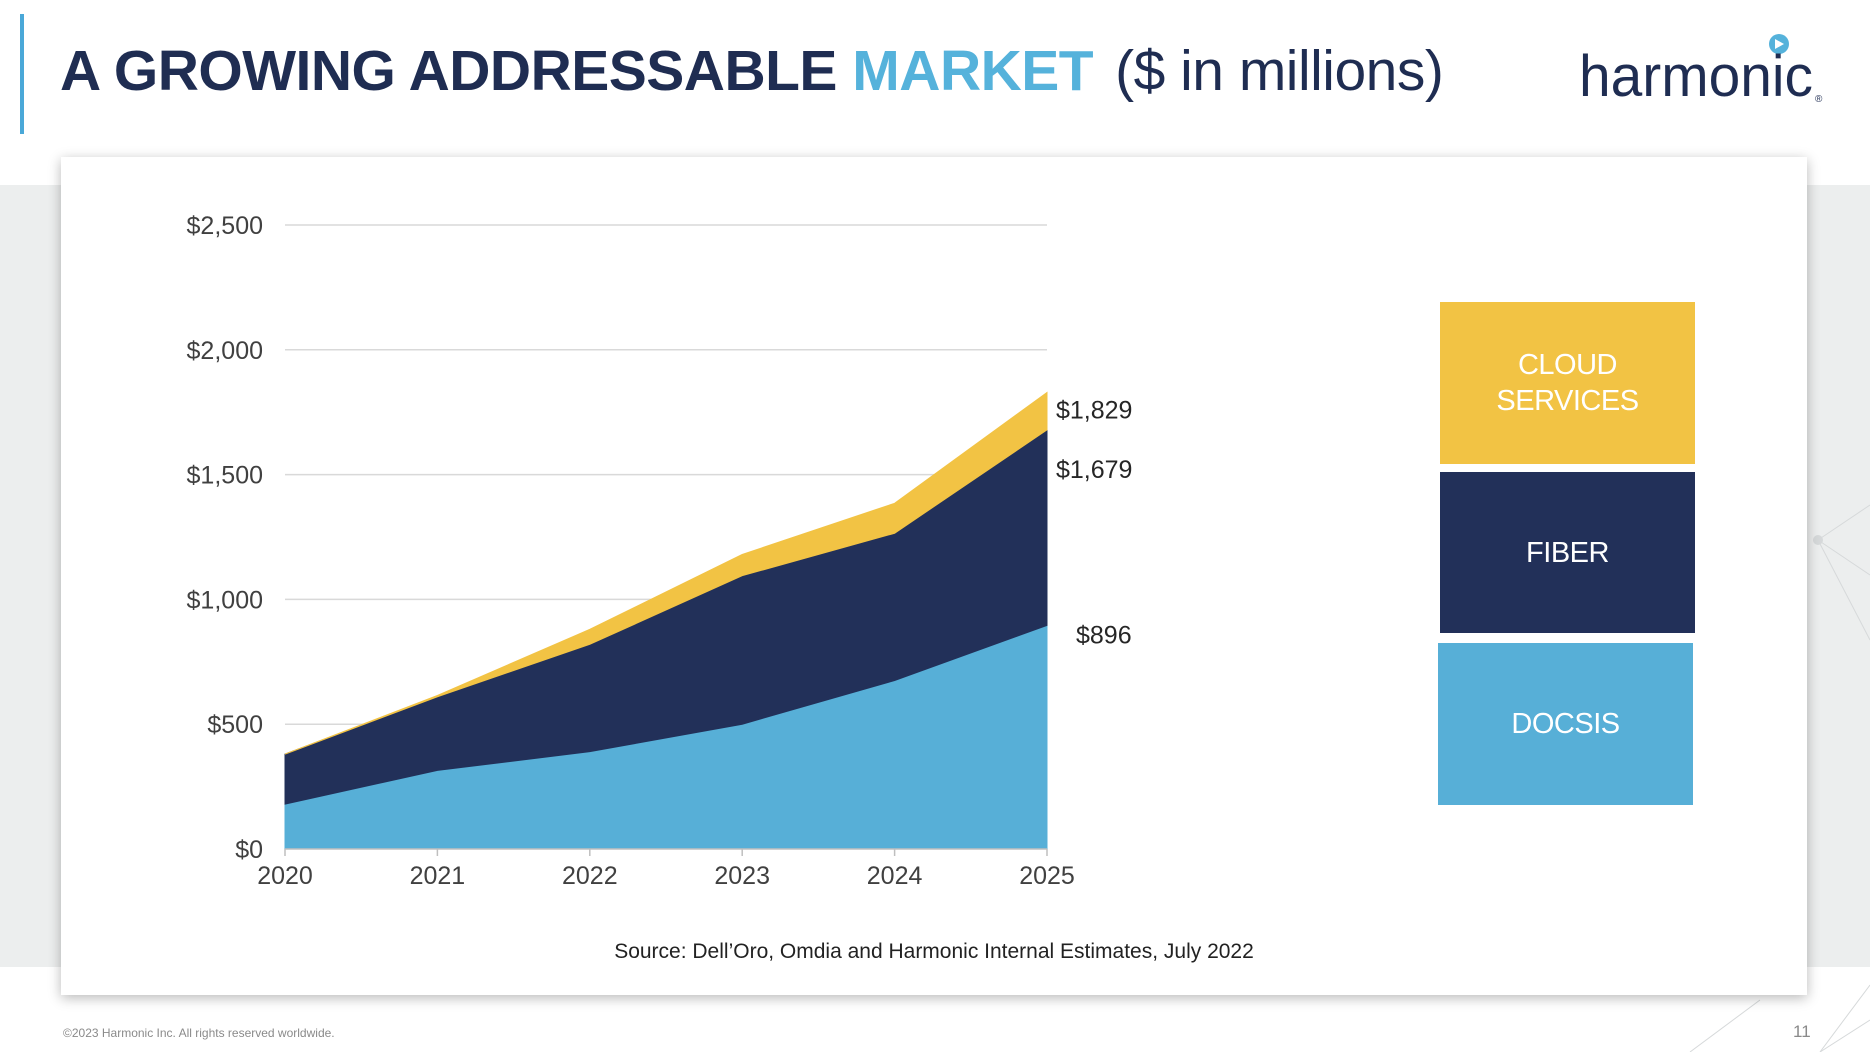 The image size is (1870, 1052). Describe the element at coordinates (895, 876) in the screenshot. I see `x-tick-label: 2024` at that location.